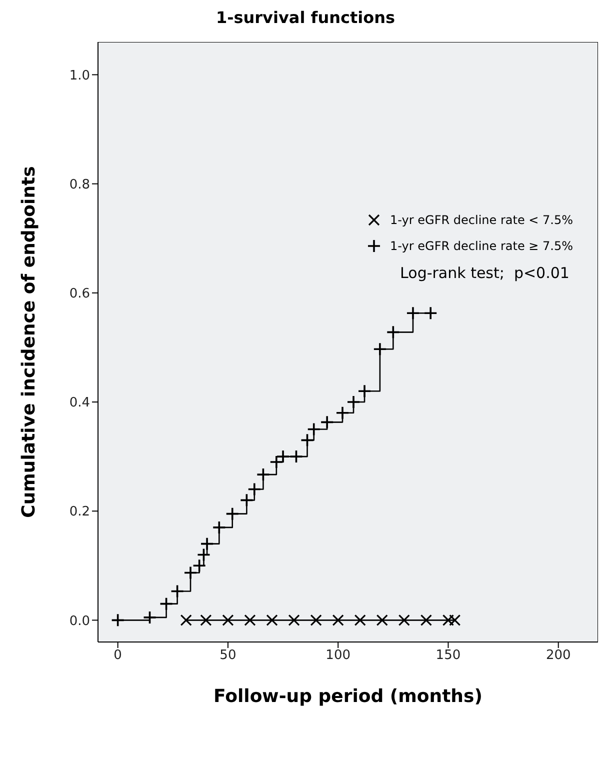 The image size is (611, 782). I want to click on y-axis-title: Cumulative incidence of endpoints, so click(29, 342).